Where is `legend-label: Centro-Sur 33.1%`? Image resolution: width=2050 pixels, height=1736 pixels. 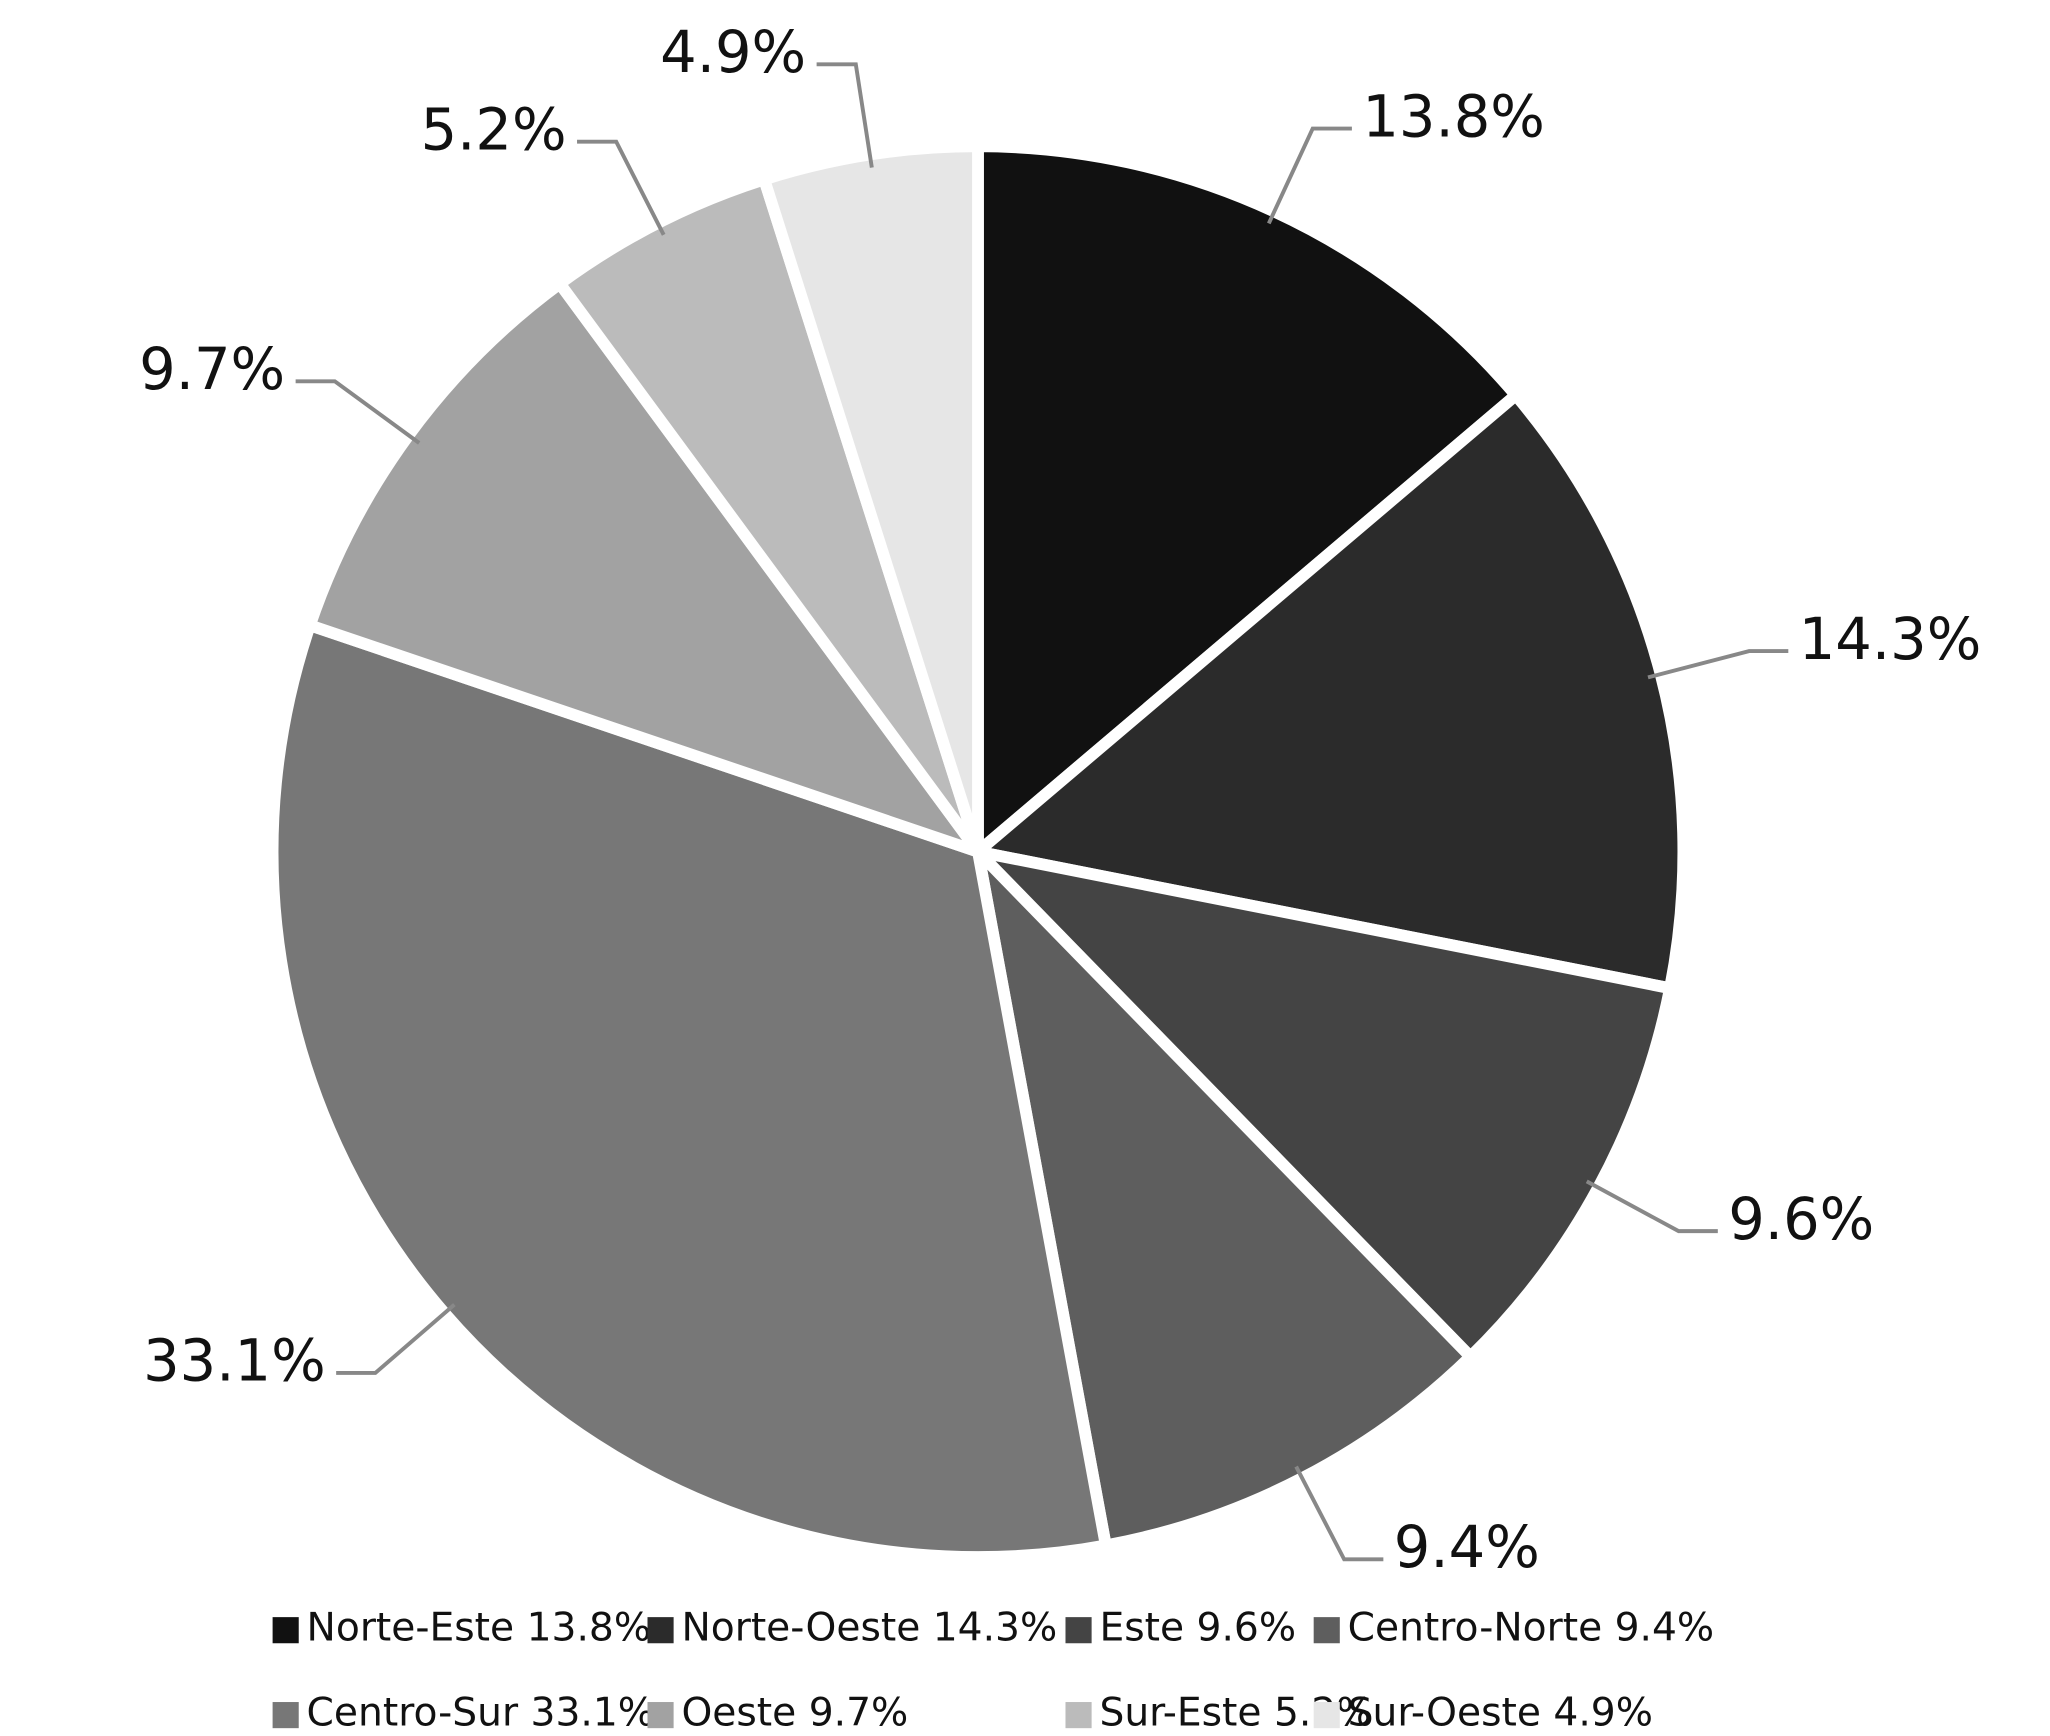
legend-label: Centro-Sur 33.1% is located at coordinates (481, 1713).